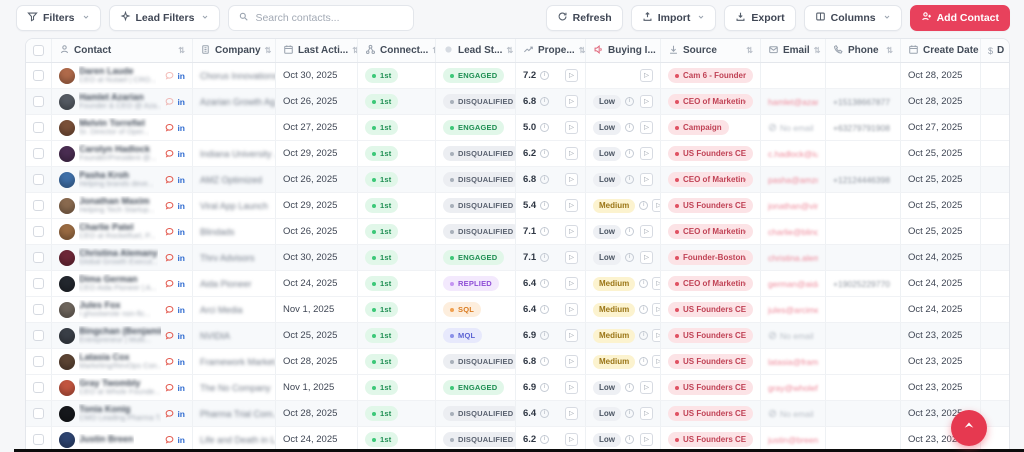 The width and height of the screenshot is (1024, 452). What do you see at coordinates (234, 127) in the screenshot?
I see `company-cell` at bounding box center [234, 127].